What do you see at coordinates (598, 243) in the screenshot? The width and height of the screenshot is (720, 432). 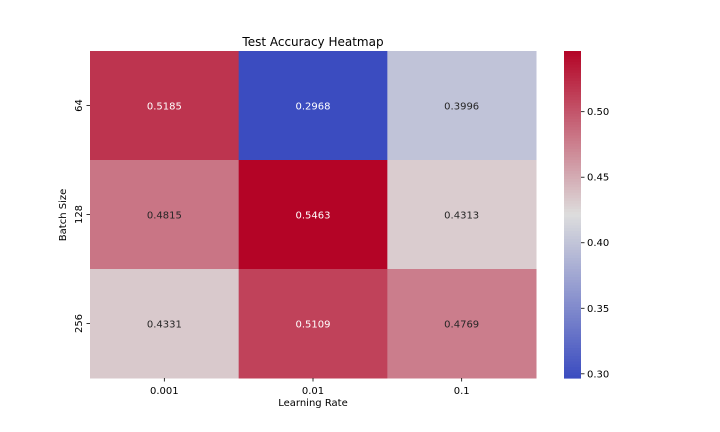 I see `colorbar-tick-label: 0.40` at bounding box center [598, 243].